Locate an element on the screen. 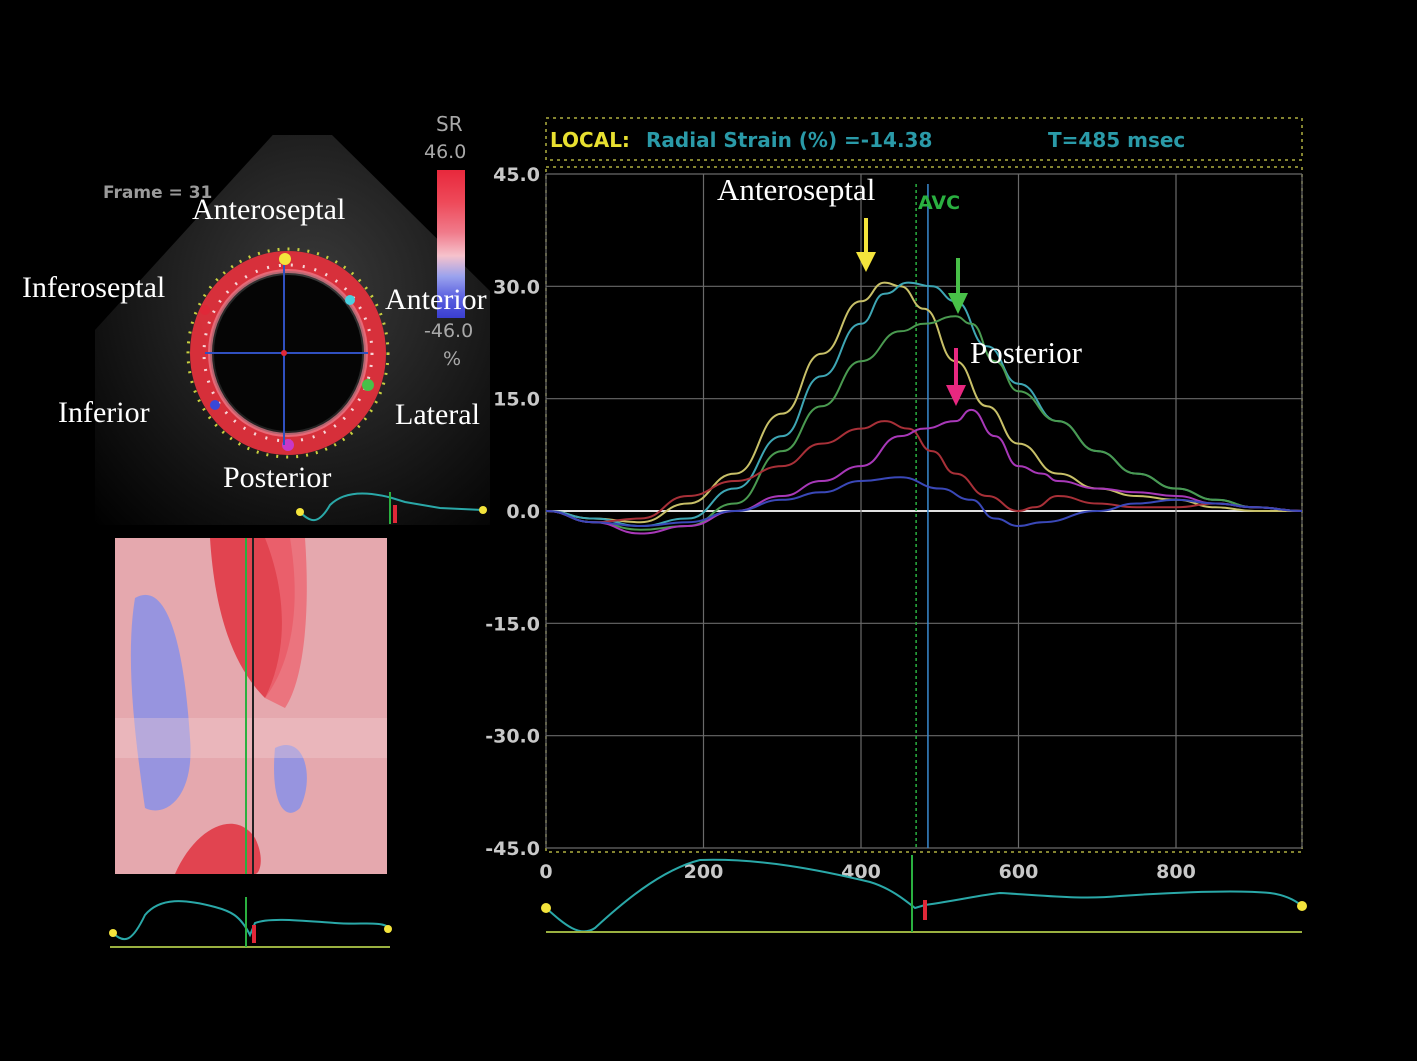  scale-title: SR is located at coordinates (449, 124).